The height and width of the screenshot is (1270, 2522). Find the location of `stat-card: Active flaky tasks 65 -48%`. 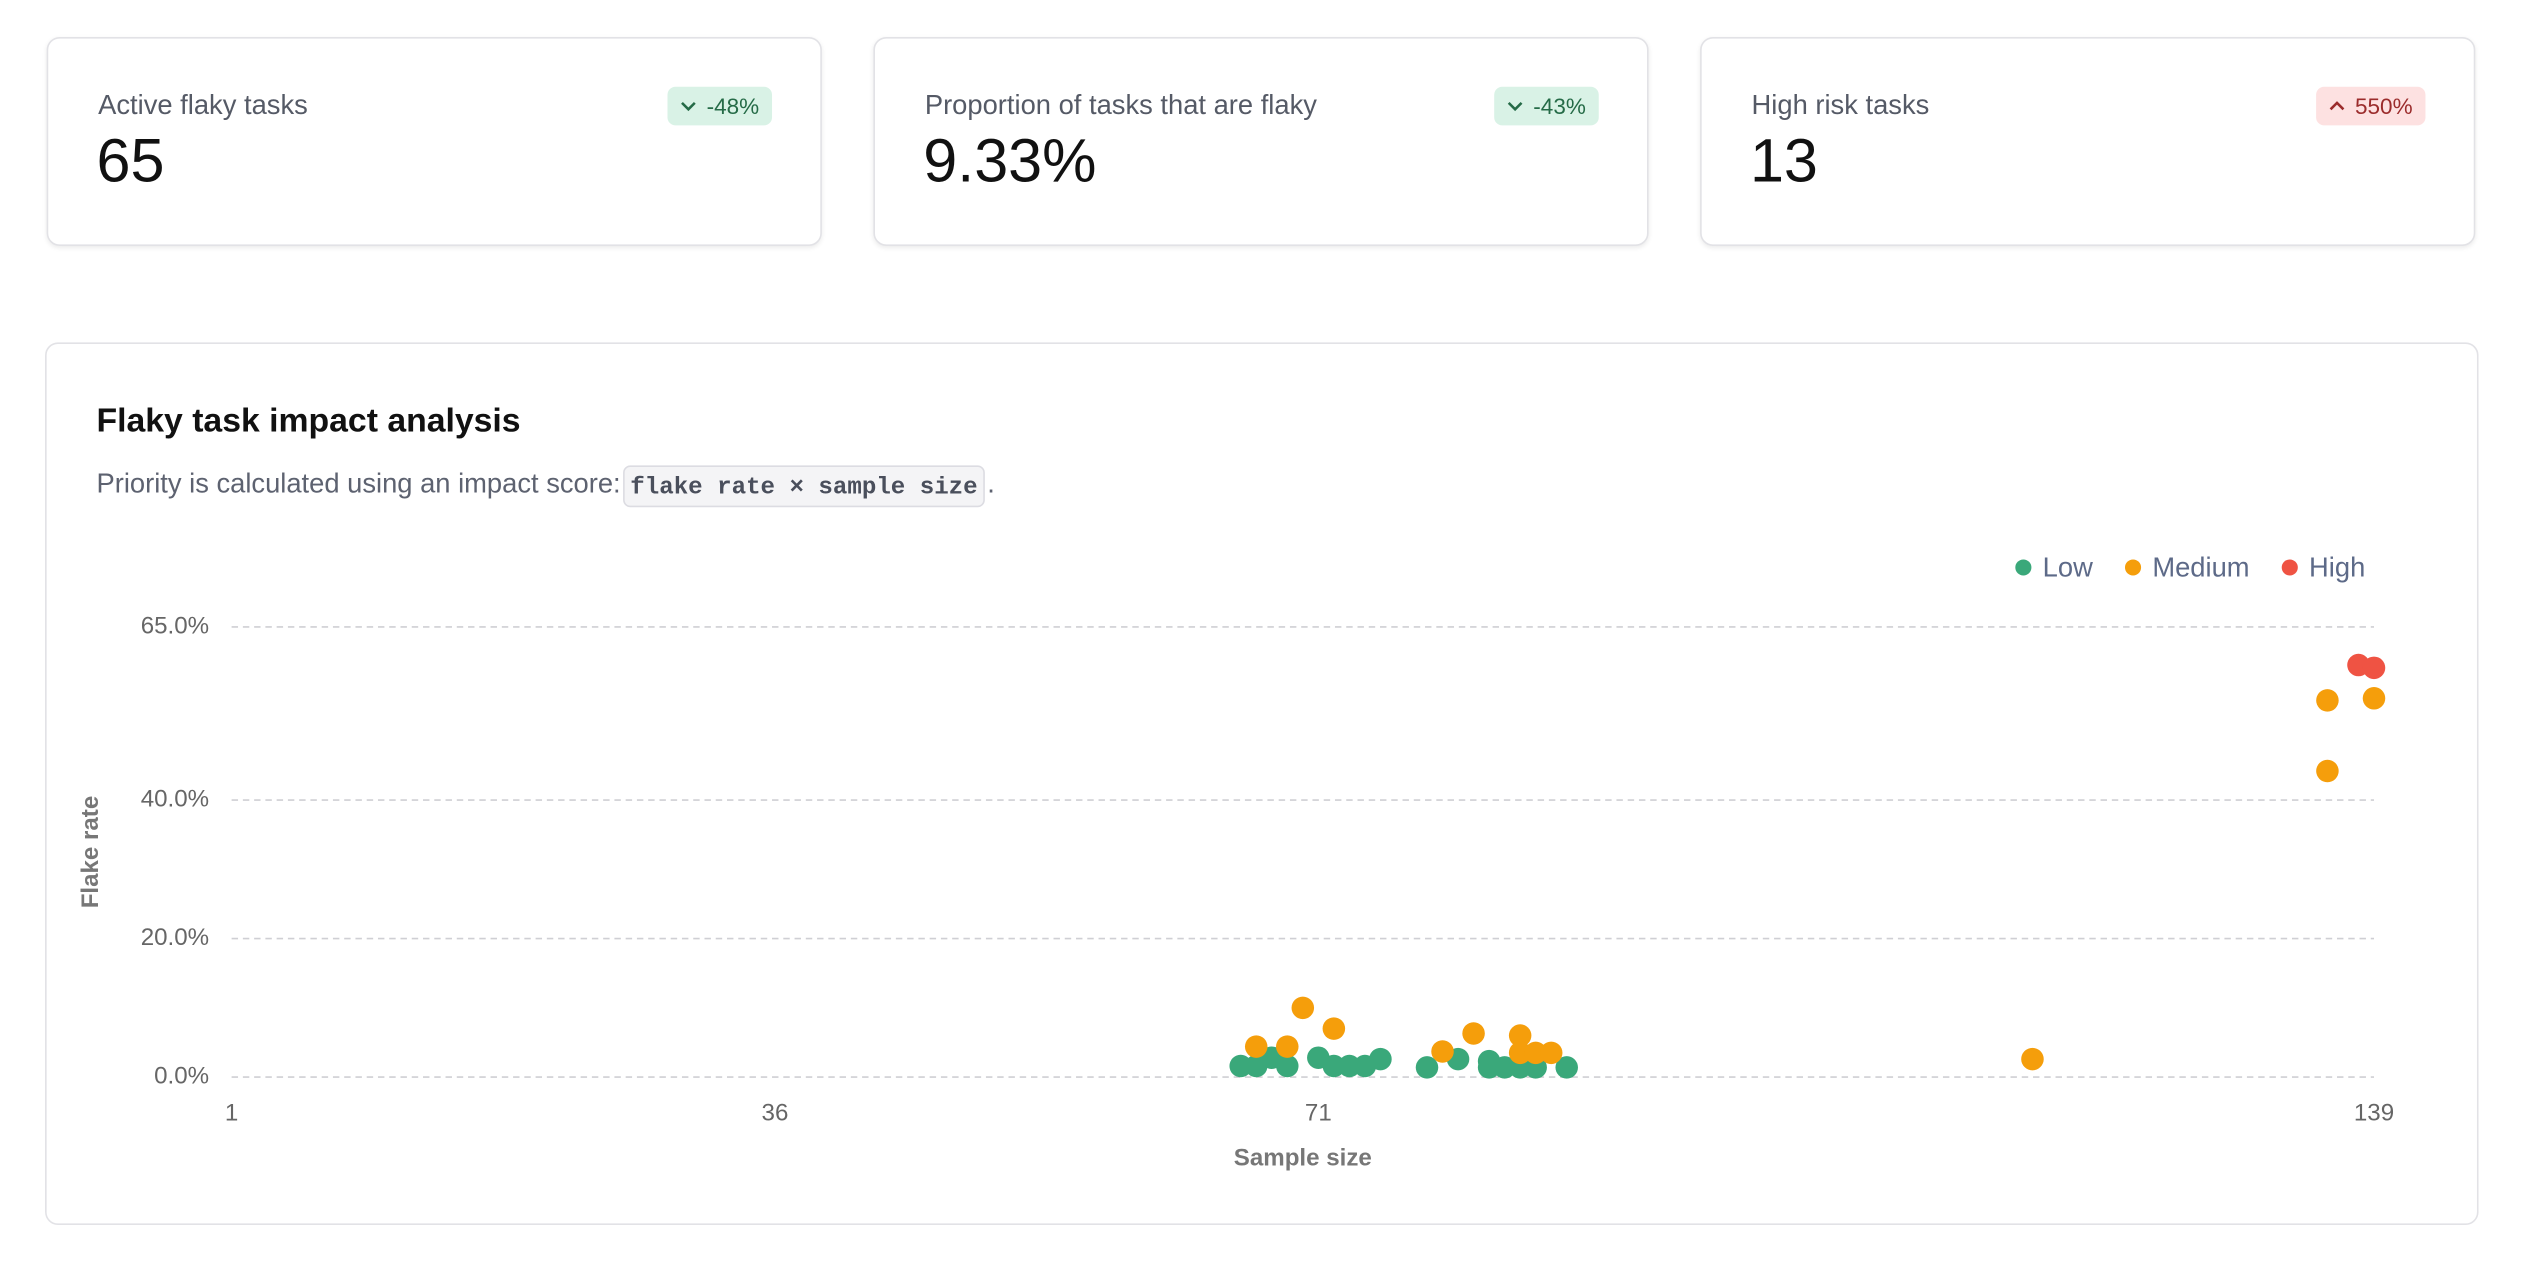

stat-card: Active flaky tasks 65 -48% is located at coordinates (434, 141).